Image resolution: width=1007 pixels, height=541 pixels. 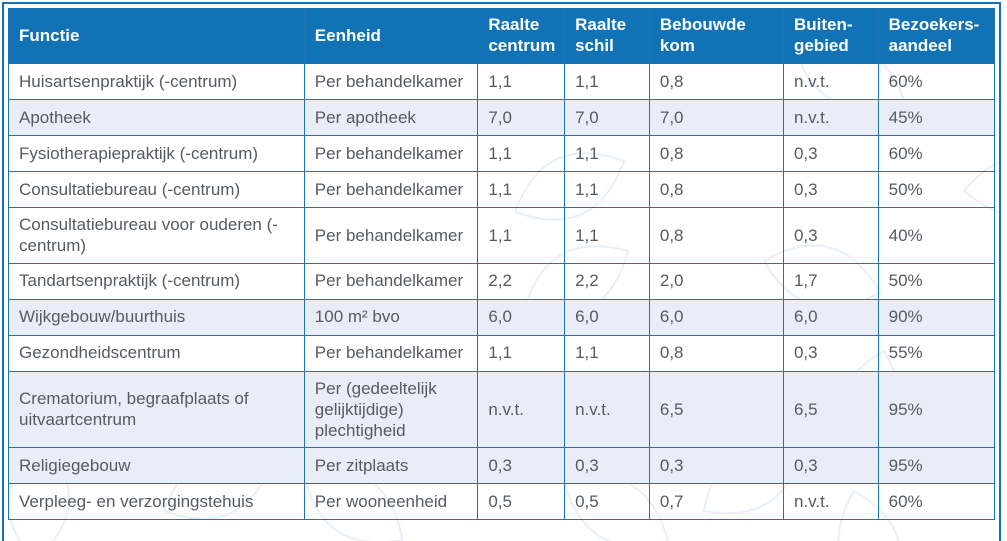 What do you see at coordinates (607, 281) in the screenshot?
I see `cell-raalte-schil: 2,2` at bounding box center [607, 281].